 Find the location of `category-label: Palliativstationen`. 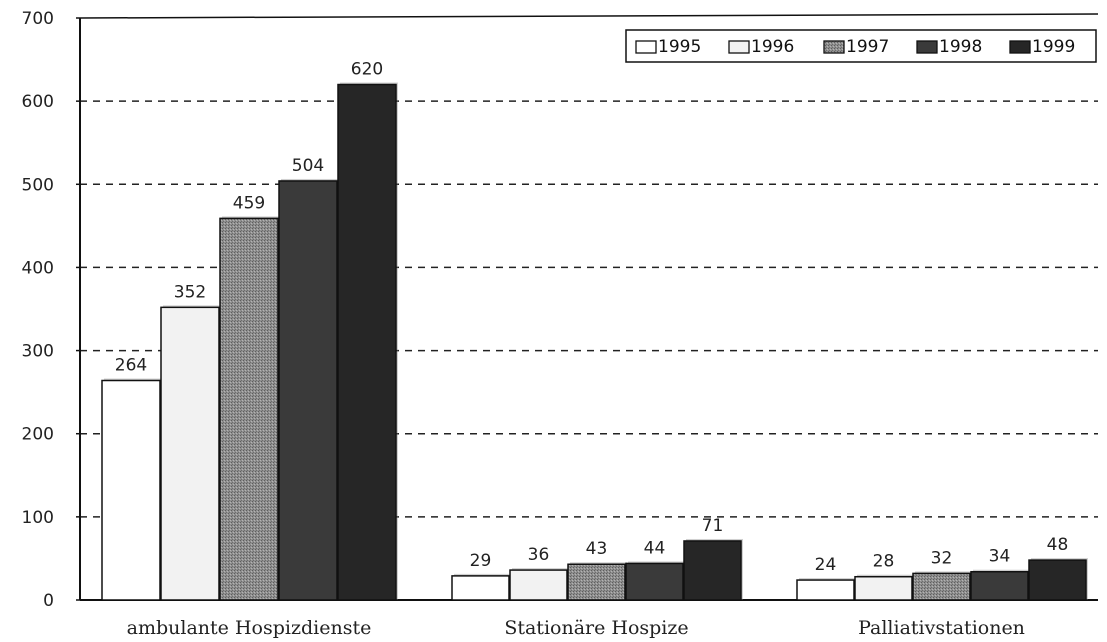

category-label: Palliativstationen is located at coordinates (941, 628).